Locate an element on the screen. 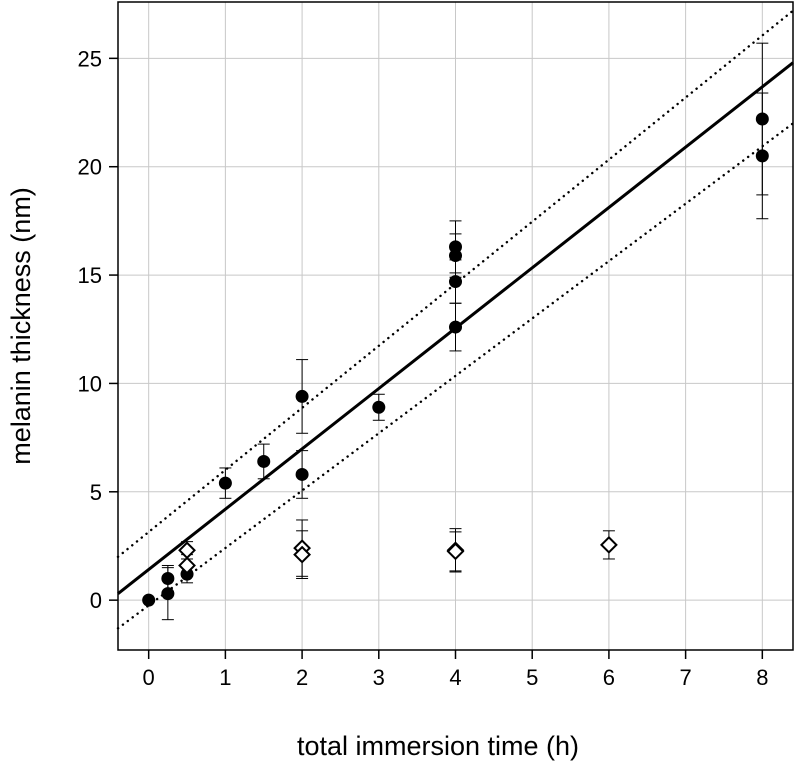  y-tick-label: 20 is located at coordinates (90, 167).